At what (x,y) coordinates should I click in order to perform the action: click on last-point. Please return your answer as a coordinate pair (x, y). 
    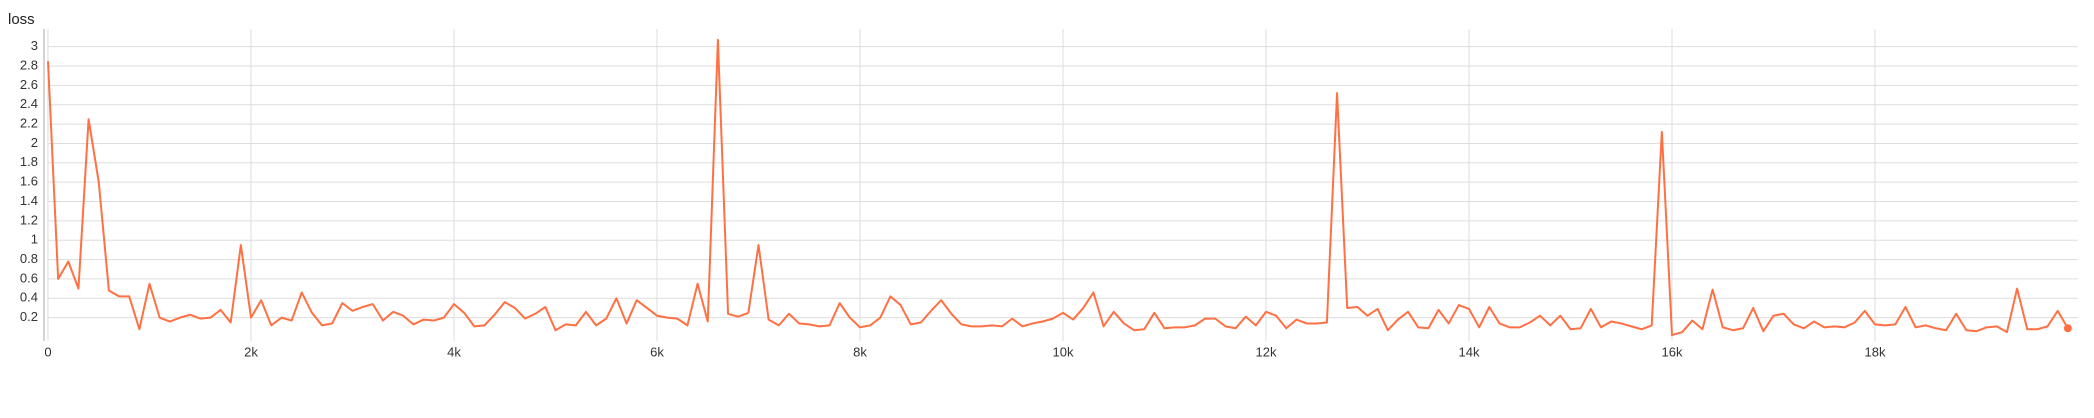
    Looking at the image, I should click on (2067, 328).